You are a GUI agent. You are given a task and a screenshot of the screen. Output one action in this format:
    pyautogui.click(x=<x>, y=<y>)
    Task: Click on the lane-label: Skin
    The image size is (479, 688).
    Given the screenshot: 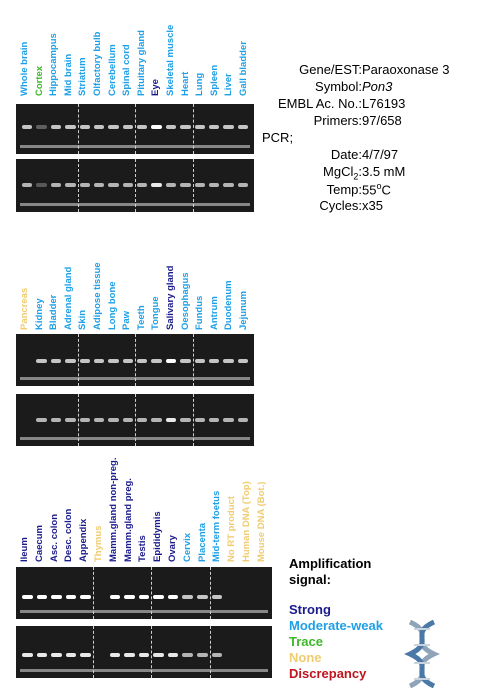 What is the action you would take?
    pyautogui.click(x=83, y=319)
    